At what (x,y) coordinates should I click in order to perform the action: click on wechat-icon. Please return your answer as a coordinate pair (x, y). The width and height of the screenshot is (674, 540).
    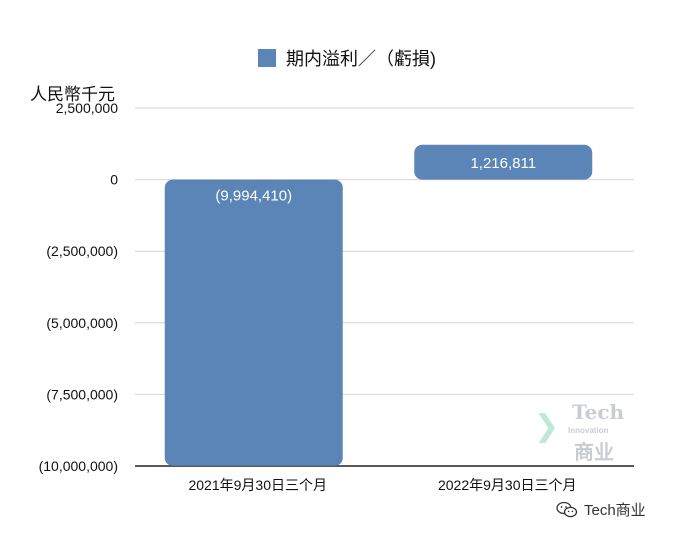
    Looking at the image, I should click on (567, 509).